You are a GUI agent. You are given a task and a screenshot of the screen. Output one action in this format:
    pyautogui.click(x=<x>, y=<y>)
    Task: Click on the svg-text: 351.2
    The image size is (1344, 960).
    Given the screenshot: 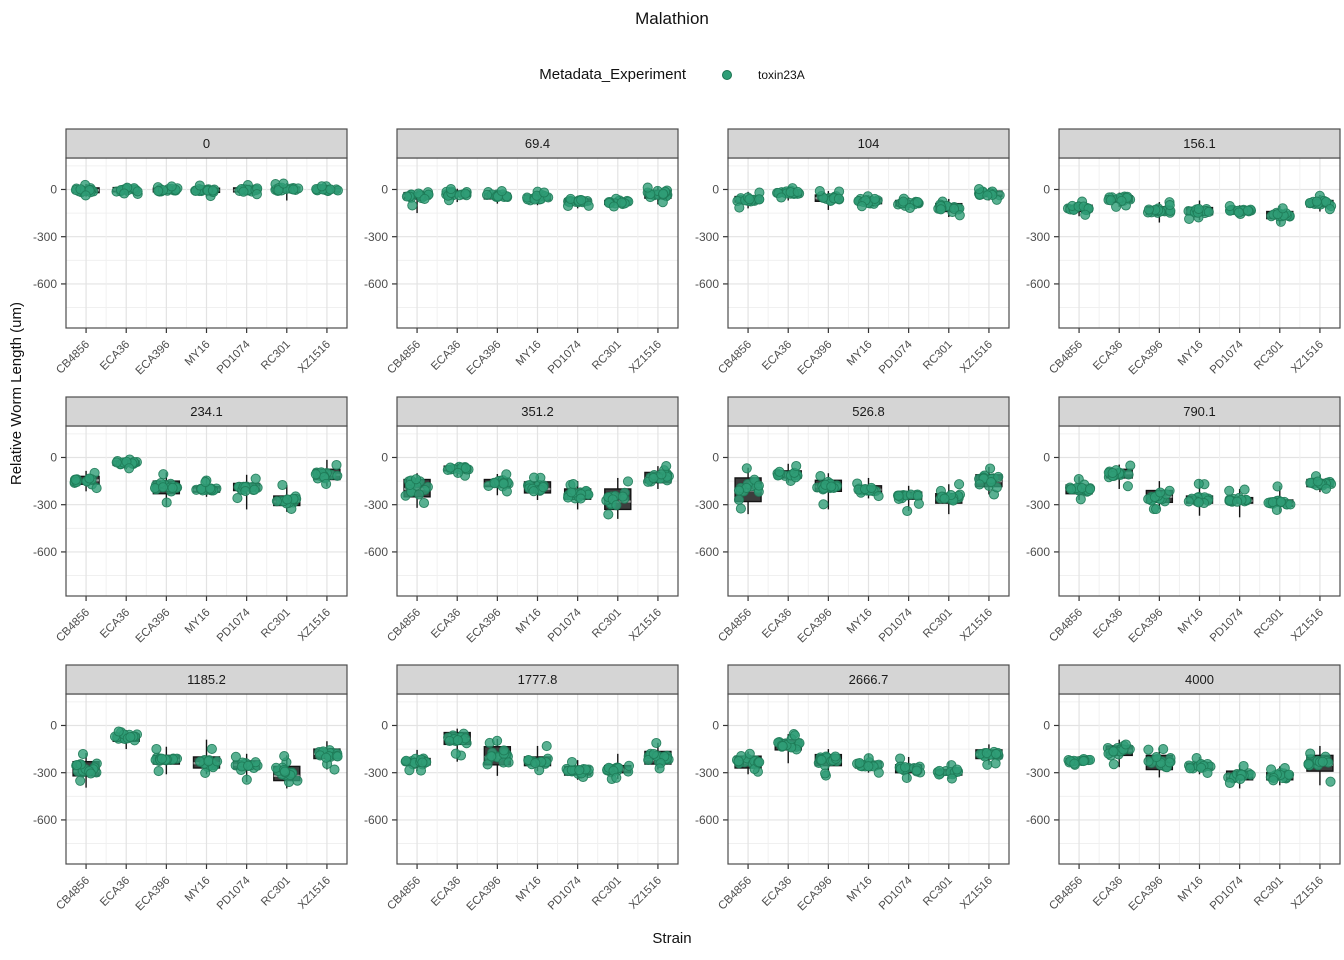 What is the action you would take?
    pyautogui.click(x=537, y=411)
    